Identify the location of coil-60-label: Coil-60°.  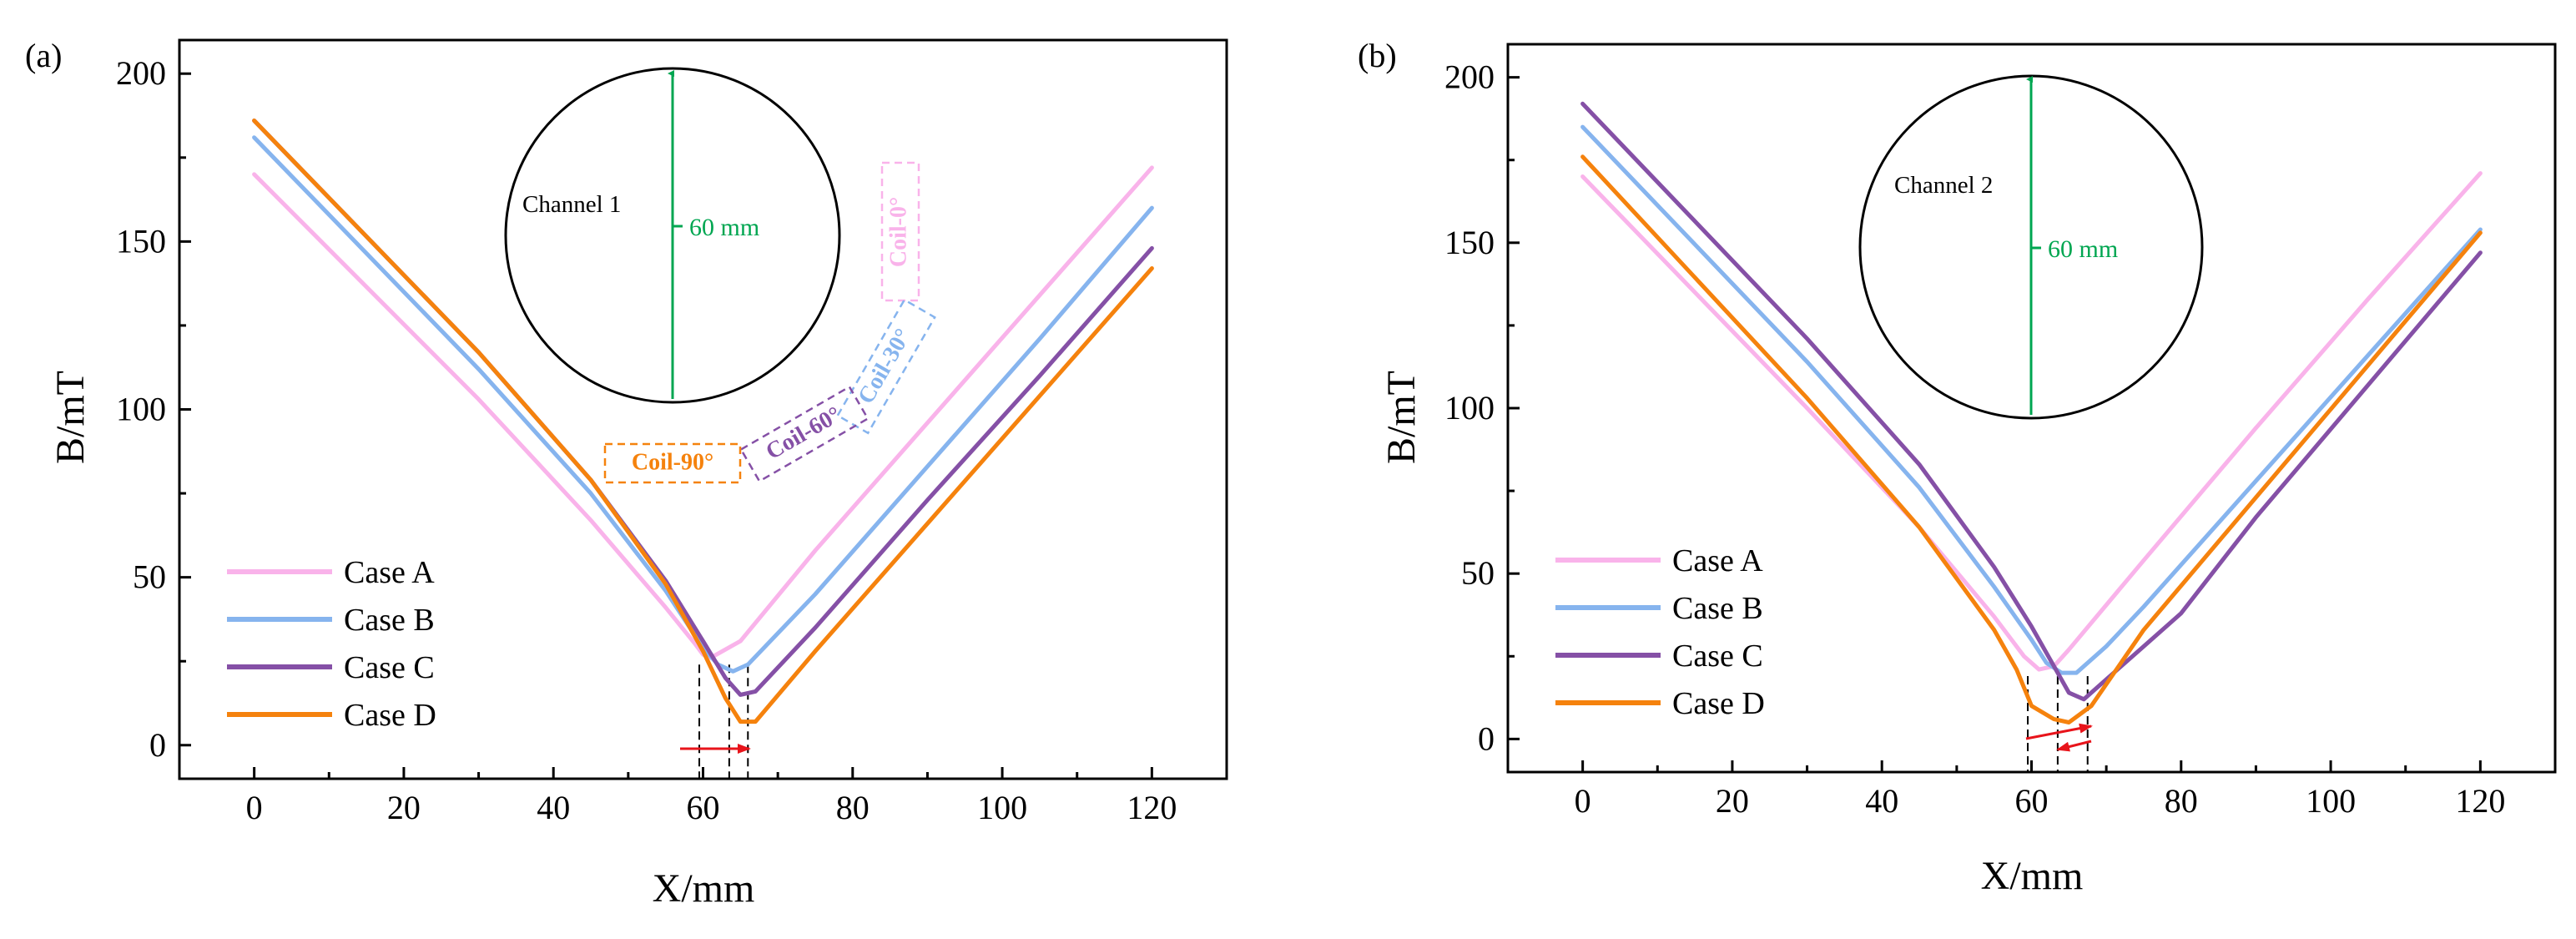
(804, 433).